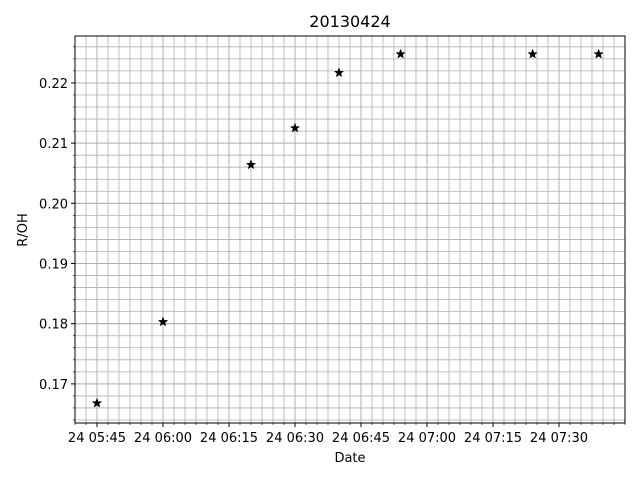 This screenshot has width=640, height=480. What do you see at coordinates (53, 325) in the screenshot?
I see `y-tick-label: 0.18` at bounding box center [53, 325].